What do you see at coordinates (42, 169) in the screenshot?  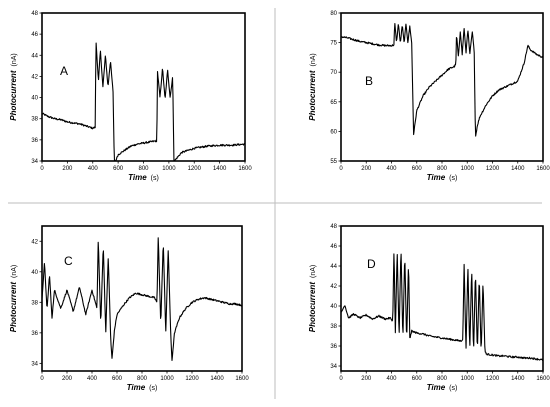 I see `panel-a-x-tick-label: 0` at bounding box center [42, 169].